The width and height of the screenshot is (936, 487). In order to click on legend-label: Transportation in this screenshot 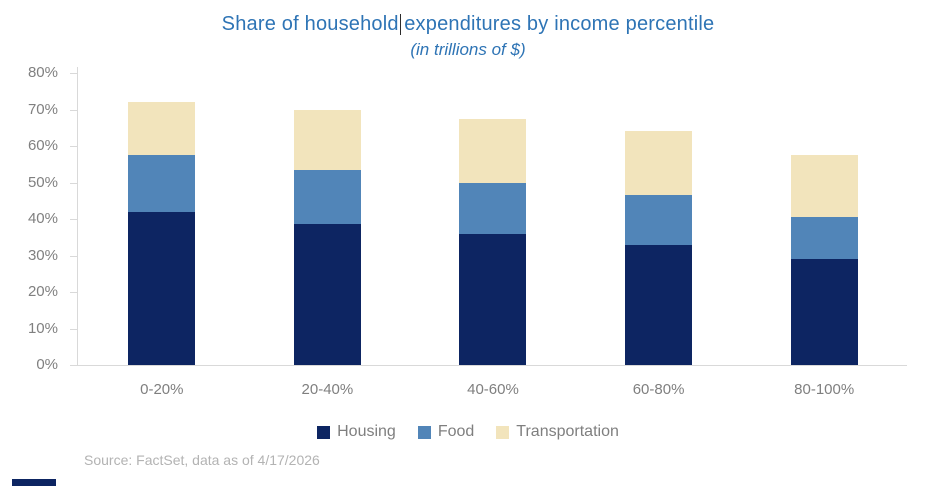, I will do `click(567, 431)`.